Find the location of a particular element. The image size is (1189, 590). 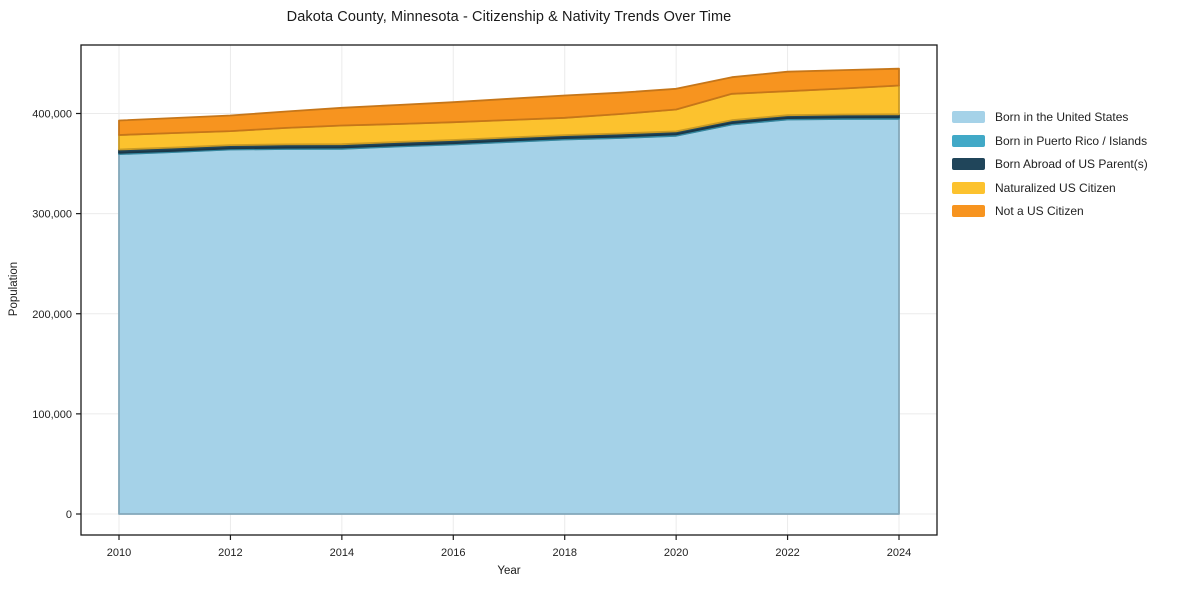

legend-label: Naturalized US Citizen is located at coordinates (1055, 187).